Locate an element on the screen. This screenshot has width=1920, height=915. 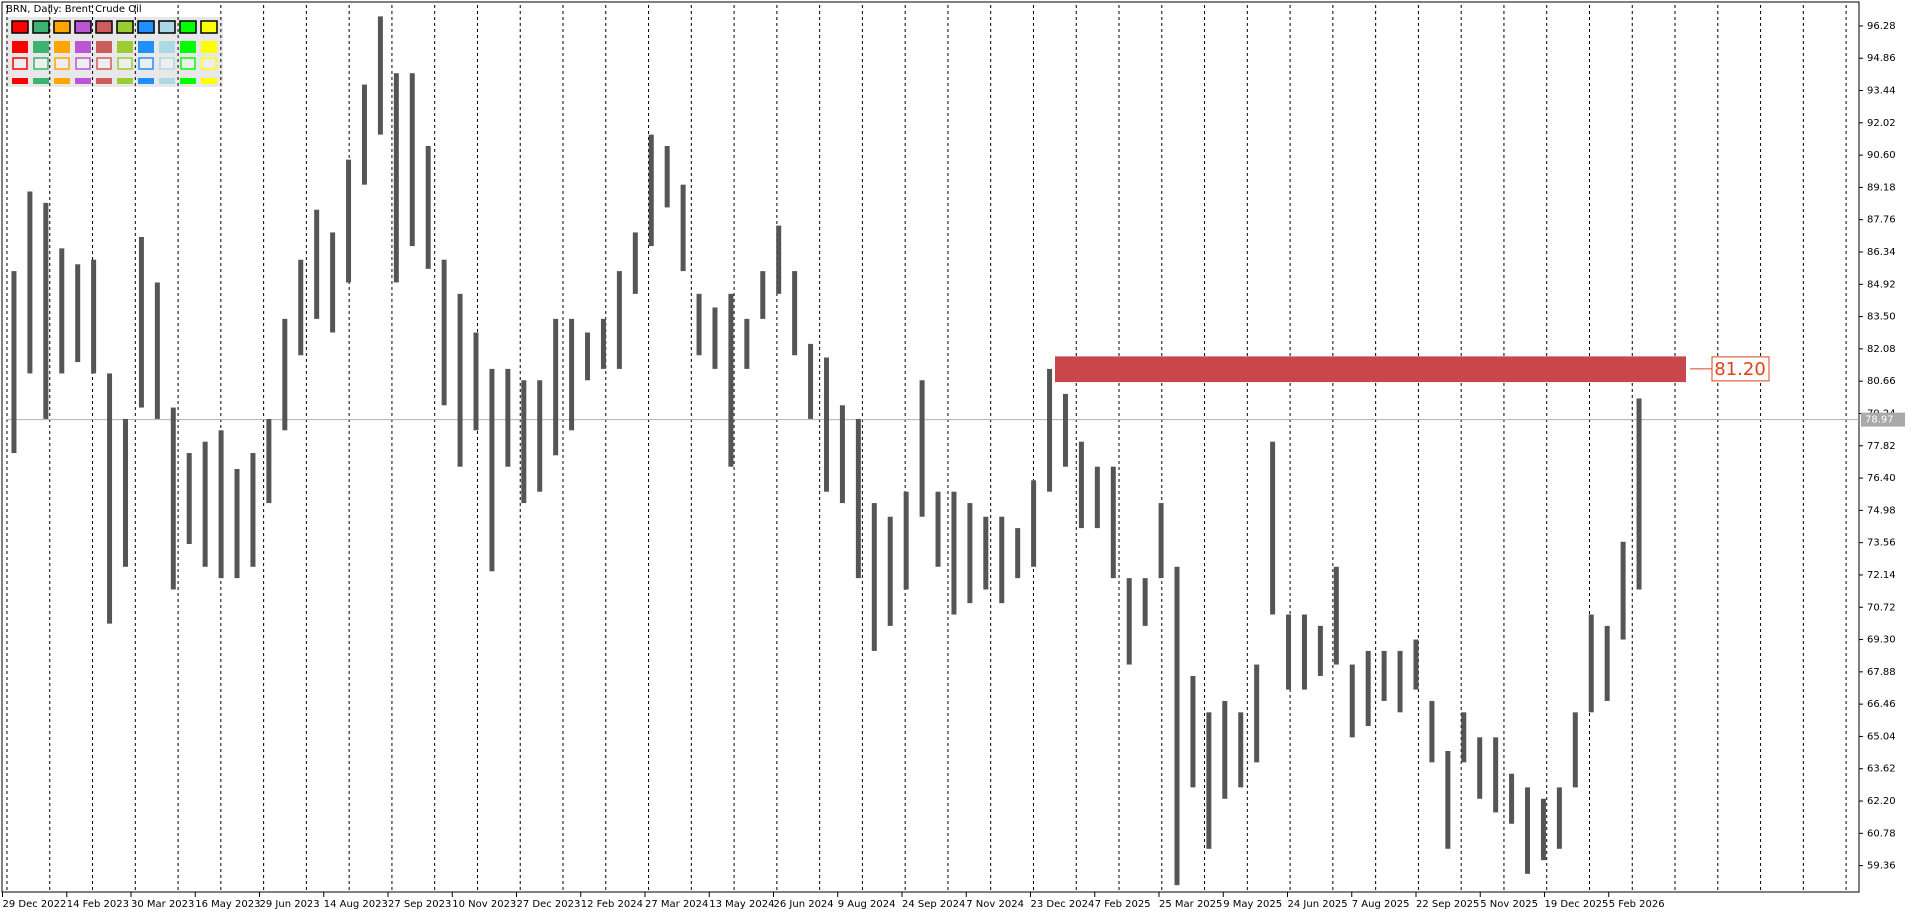
y-tick-label: 73.56 is located at coordinates (1881, 543).